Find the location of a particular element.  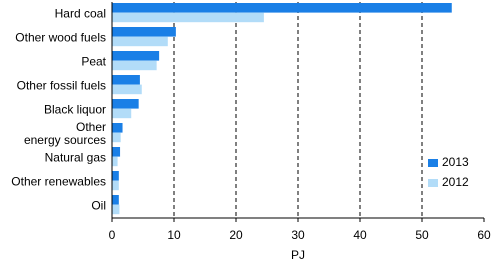

x-tick-label: 20 is located at coordinates (236, 235).